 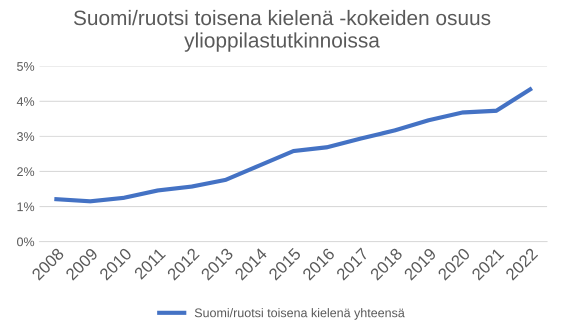 I want to click on y-tick-label: 3%, so click(x=25, y=137).